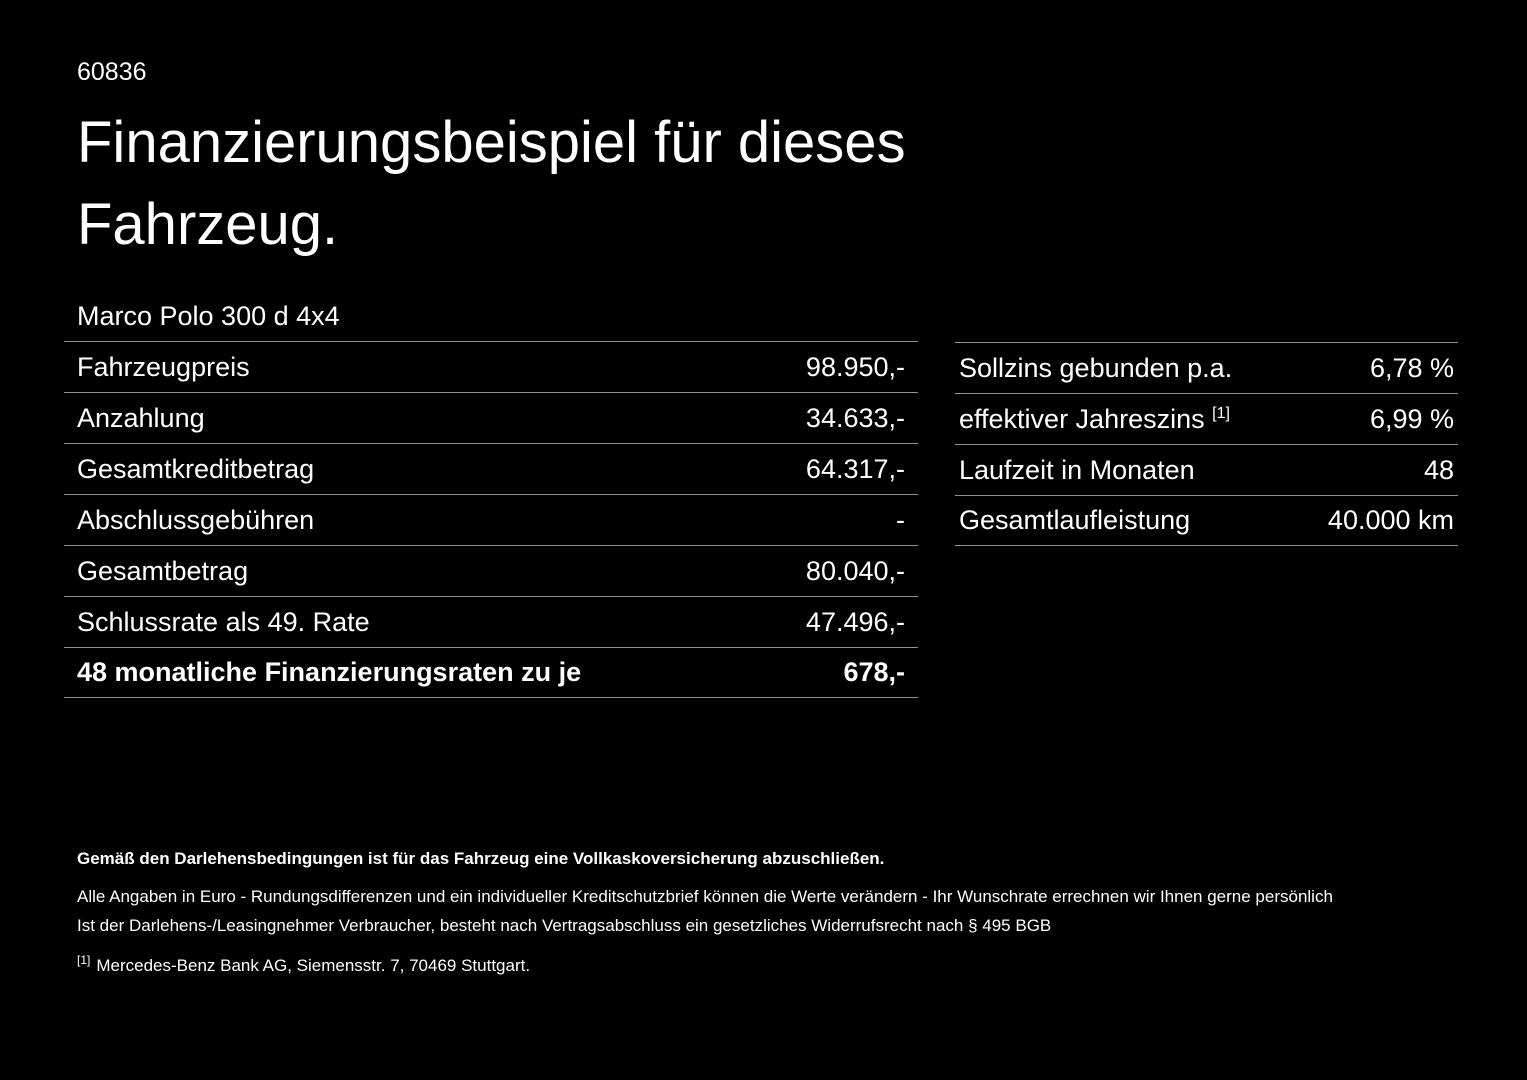 This screenshot has width=1527, height=1080. What do you see at coordinates (855, 570) in the screenshot?
I see `row-value: 80.040,-` at bounding box center [855, 570].